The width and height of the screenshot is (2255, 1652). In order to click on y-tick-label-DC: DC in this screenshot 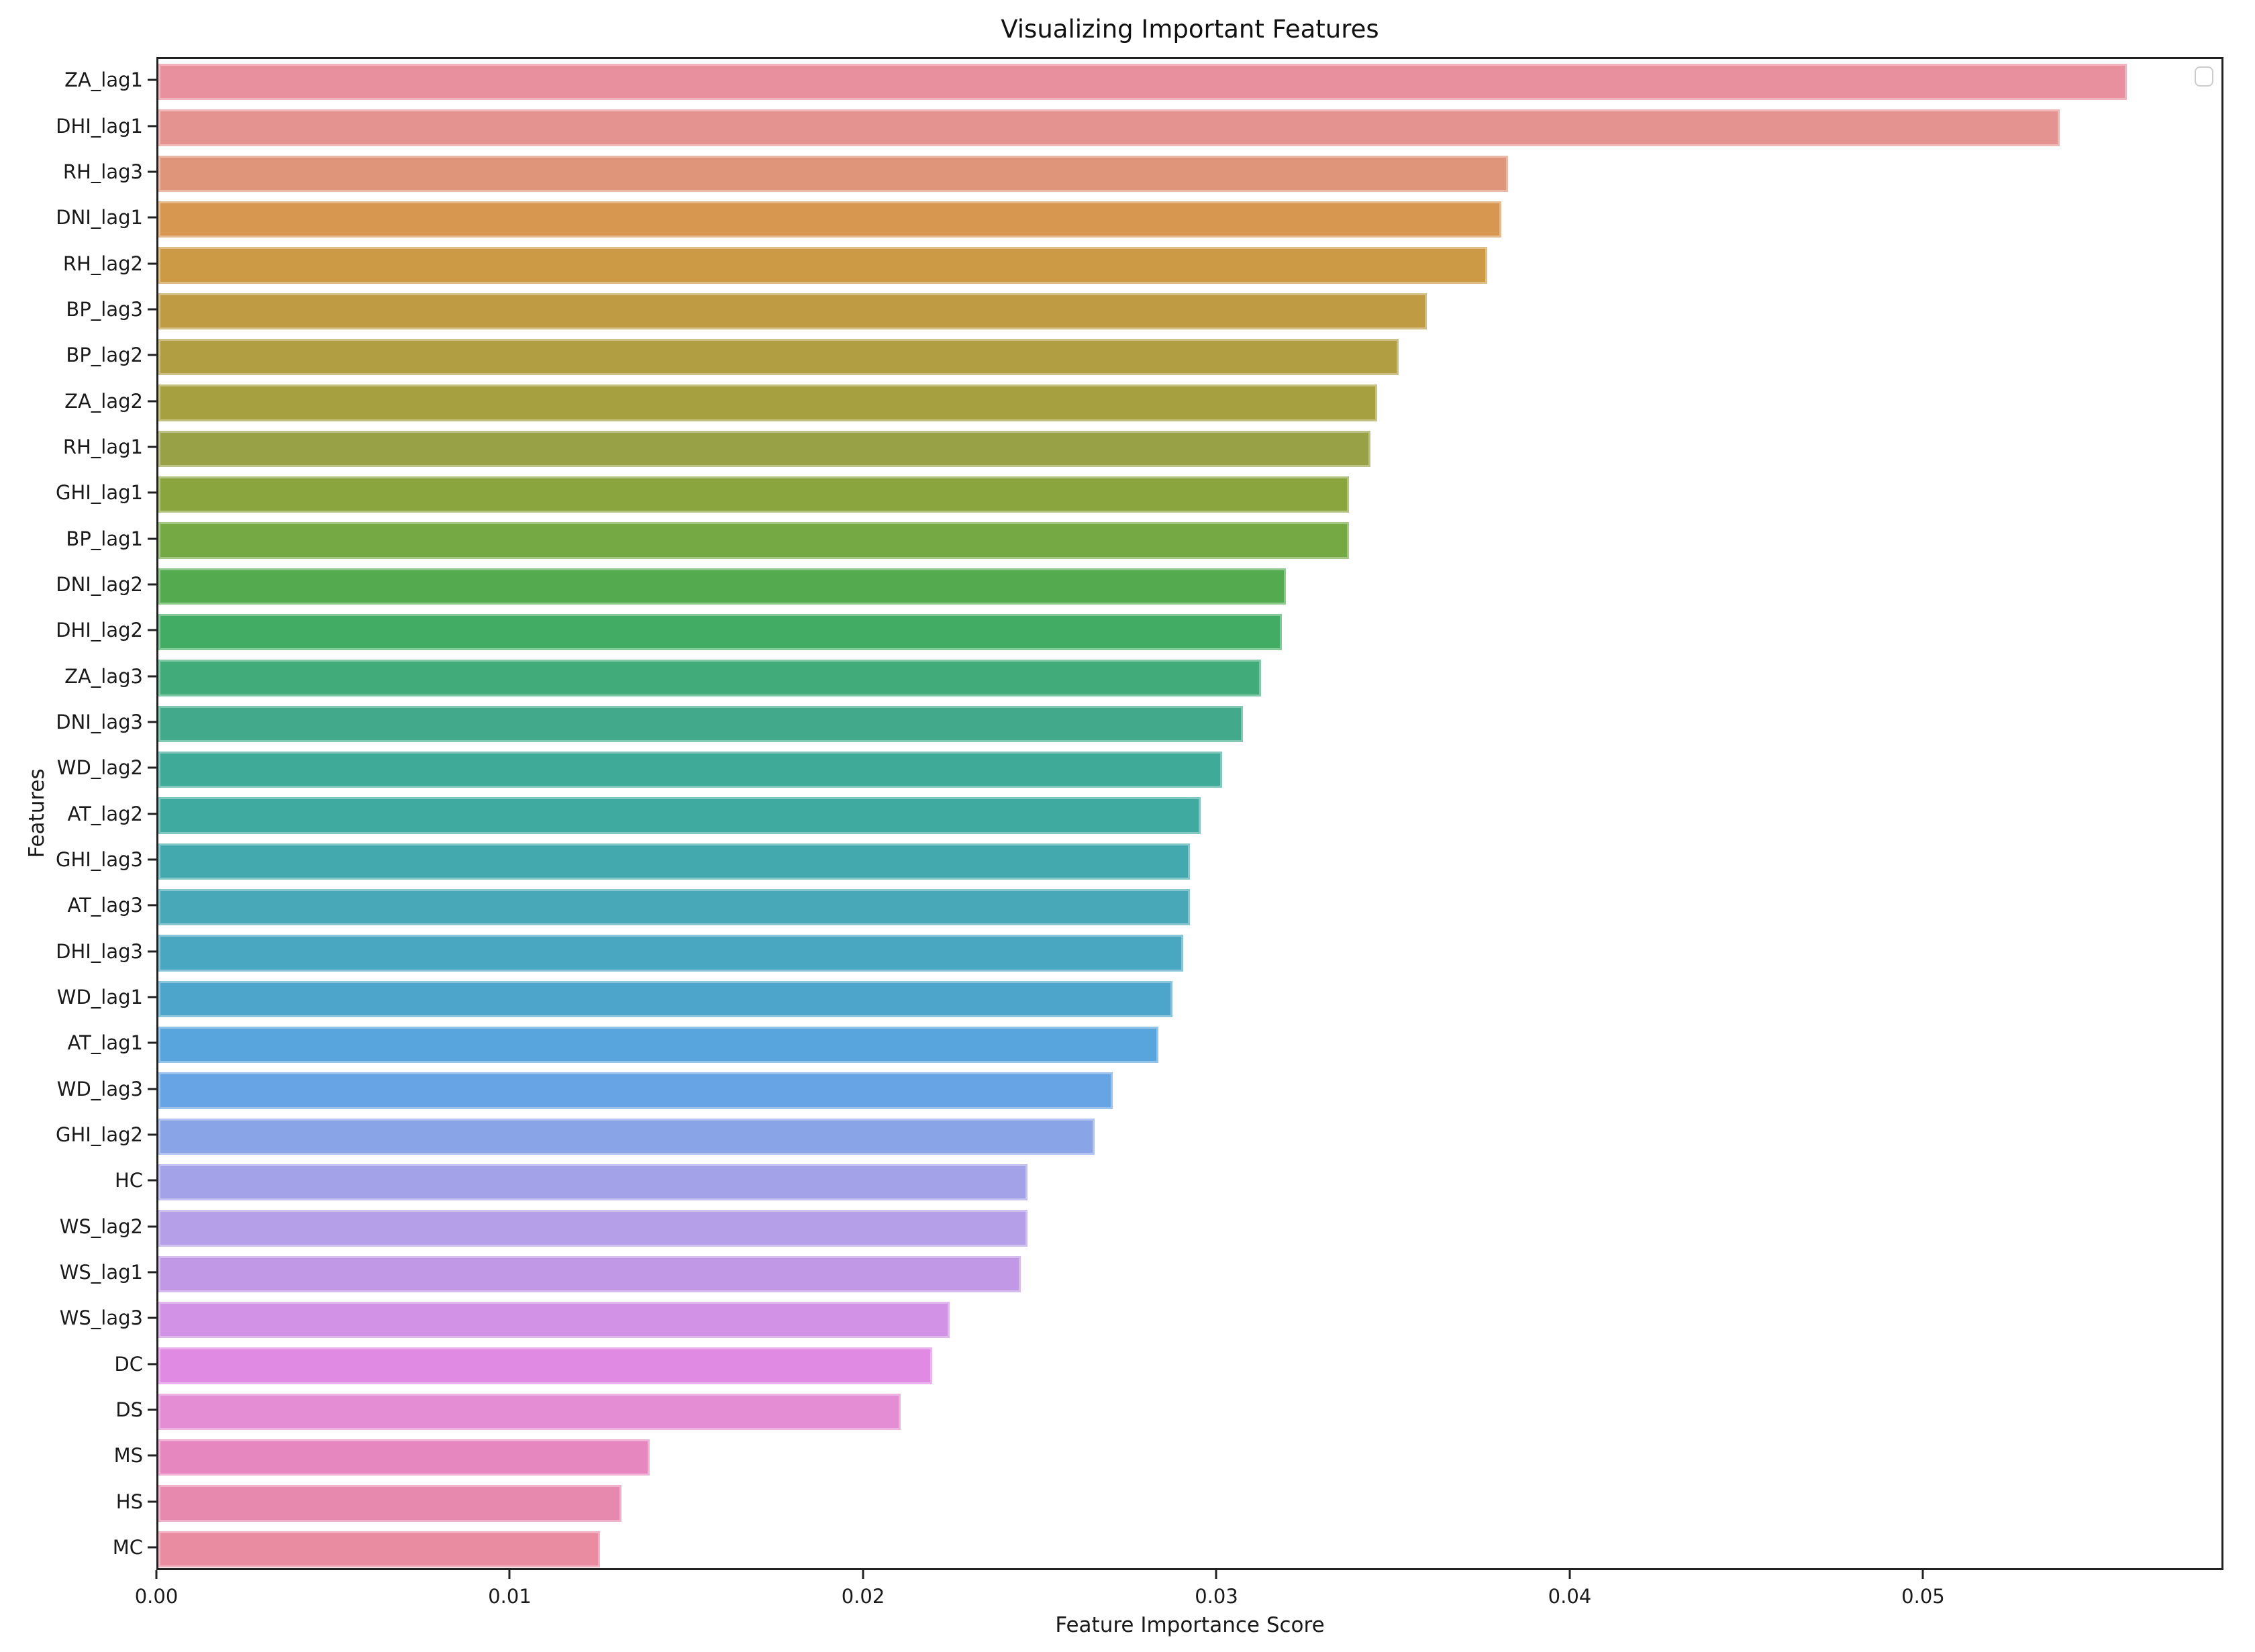, I will do `click(128, 1364)`.